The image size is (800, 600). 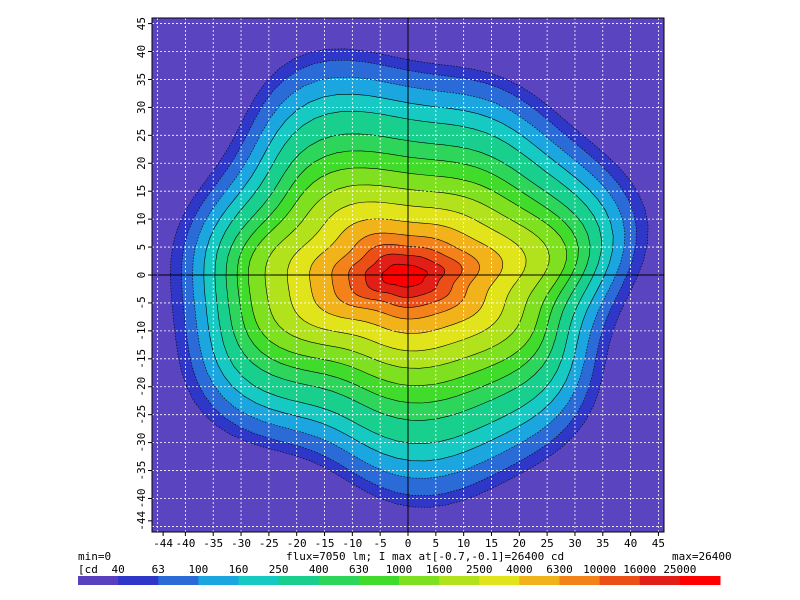 What do you see at coordinates (198, 569) in the screenshot?
I see `legend-label: 100` at bounding box center [198, 569].